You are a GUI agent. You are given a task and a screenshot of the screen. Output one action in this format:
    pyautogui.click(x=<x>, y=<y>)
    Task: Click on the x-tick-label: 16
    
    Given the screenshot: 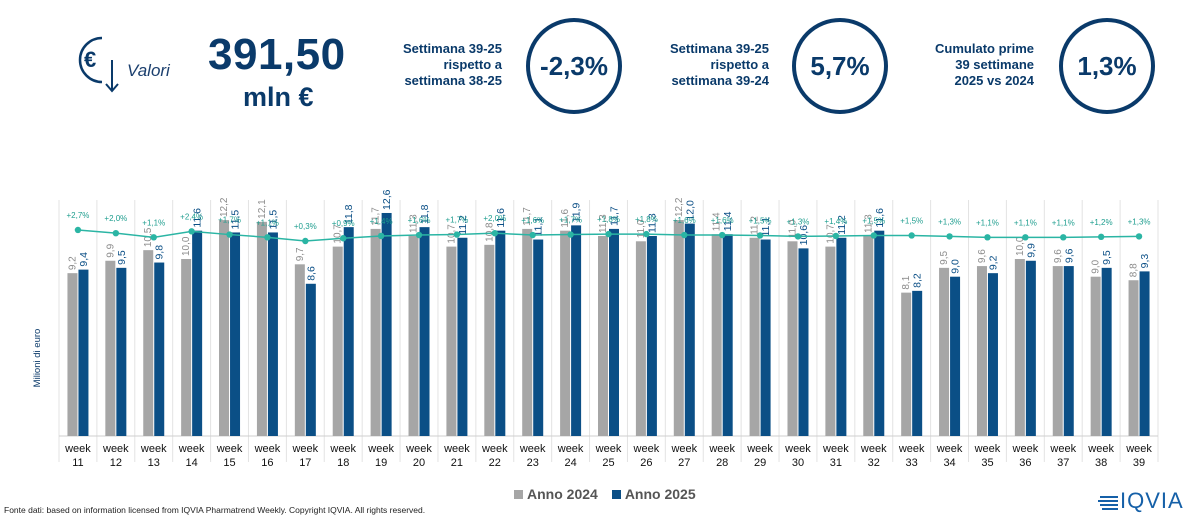 What is the action you would take?
    pyautogui.click(x=267, y=463)
    